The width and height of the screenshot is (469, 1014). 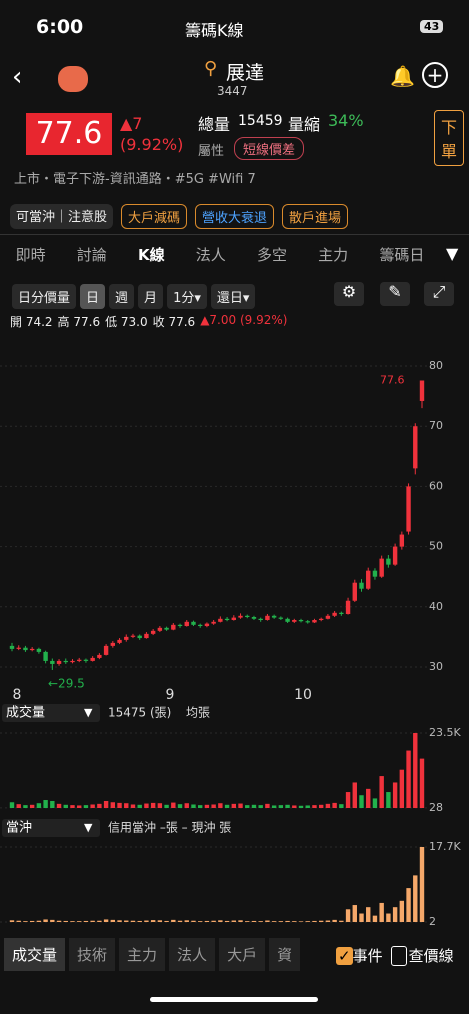 What do you see at coordinates (349, 294) in the screenshot?
I see `settings: ⚙` at bounding box center [349, 294].